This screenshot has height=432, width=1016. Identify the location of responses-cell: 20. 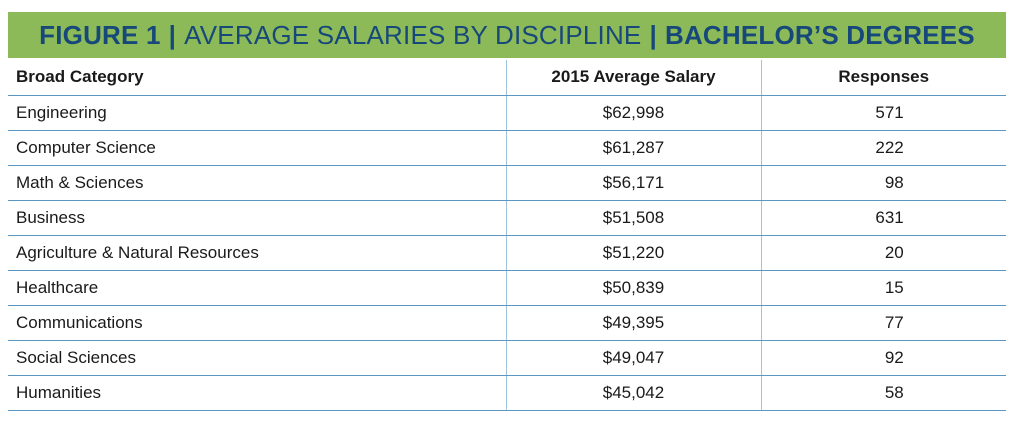
(883, 253).